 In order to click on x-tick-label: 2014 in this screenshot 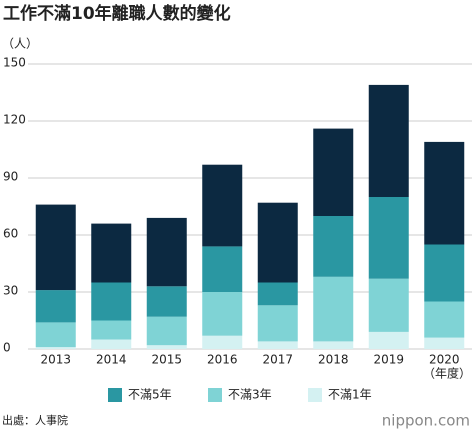, I will do `click(111, 360)`.